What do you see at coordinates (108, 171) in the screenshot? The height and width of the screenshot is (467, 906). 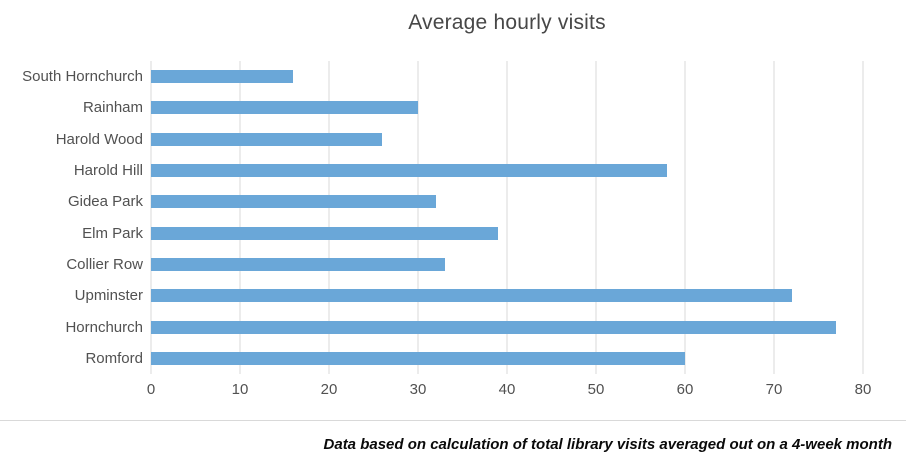 I see `category-label: Harold Hill` at bounding box center [108, 171].